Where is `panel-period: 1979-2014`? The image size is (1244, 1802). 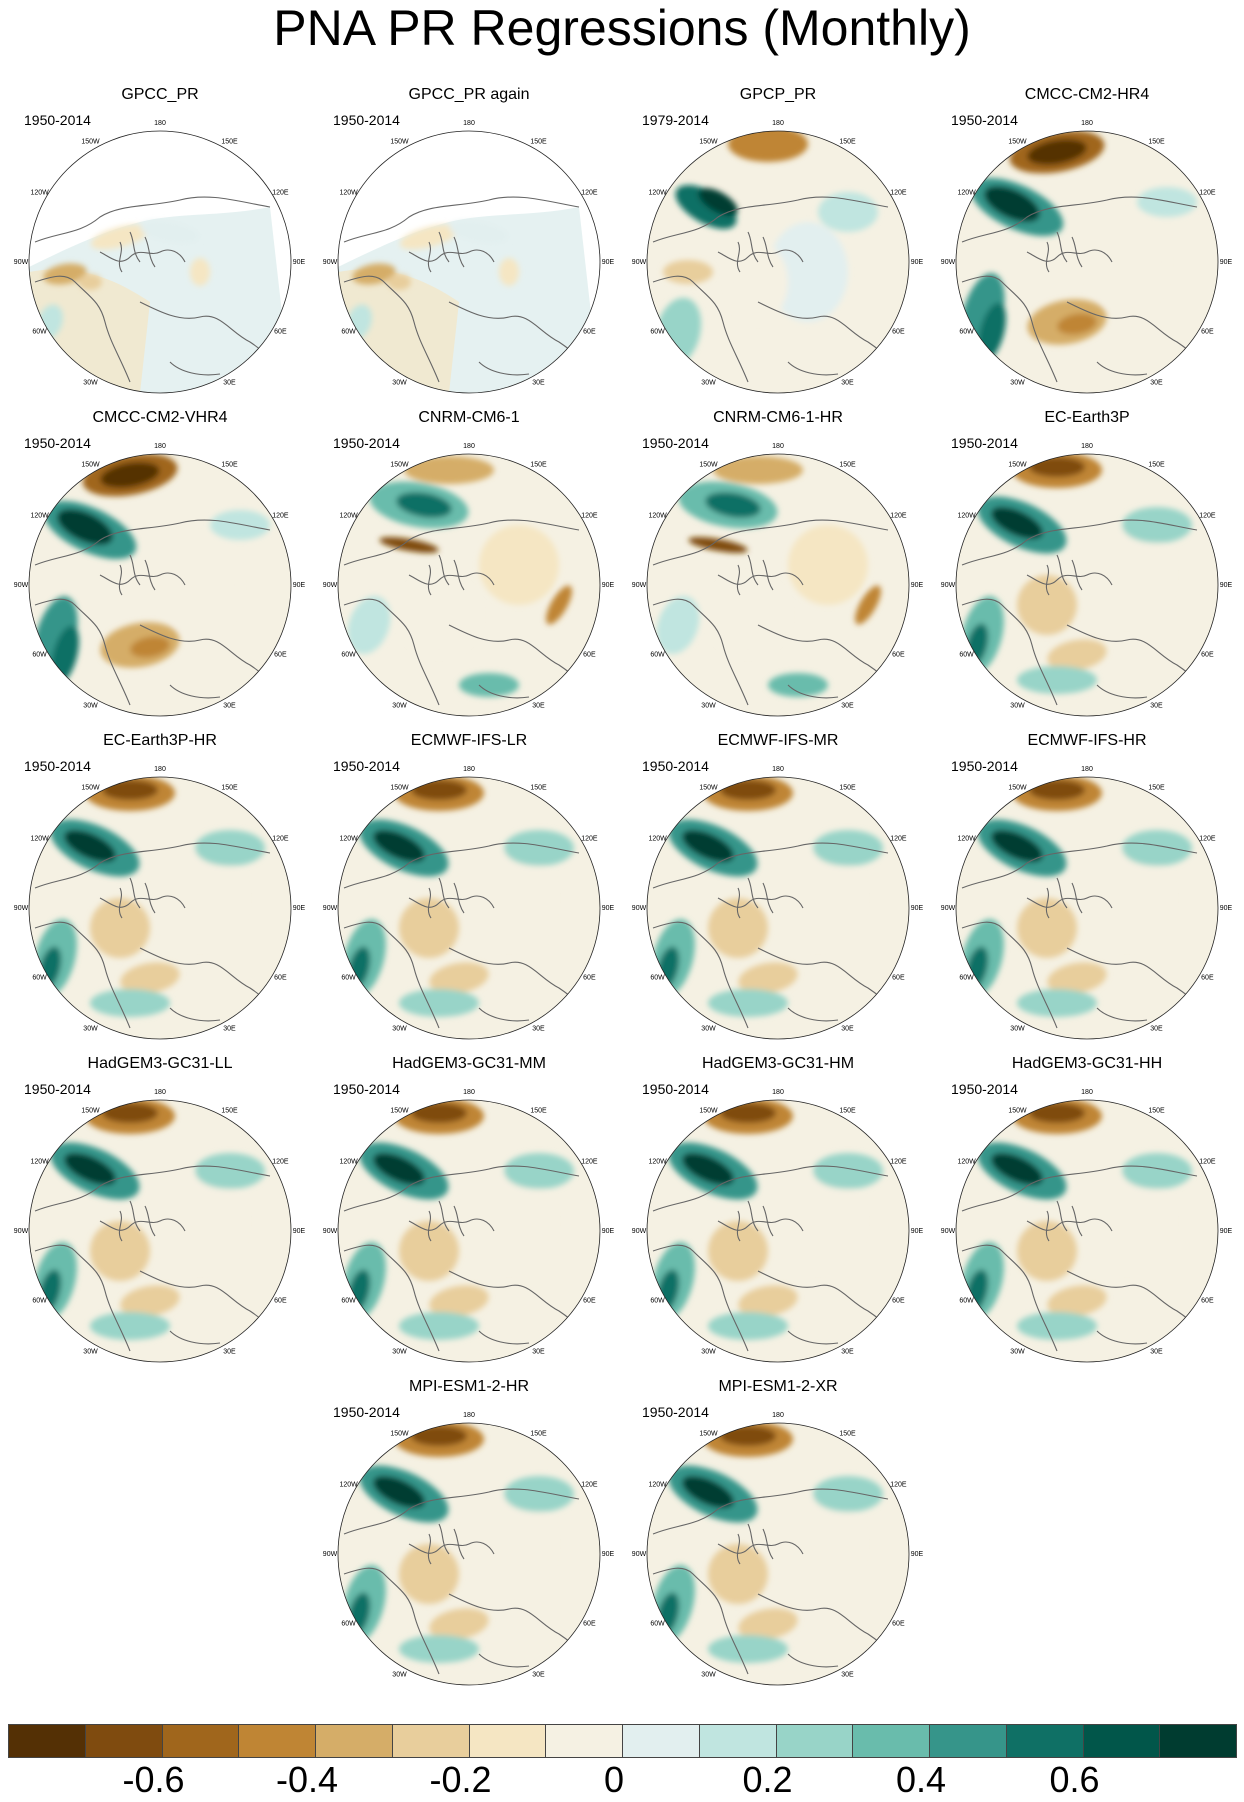
panel-period: 1979-2014 is located at coordinates (675, 120).